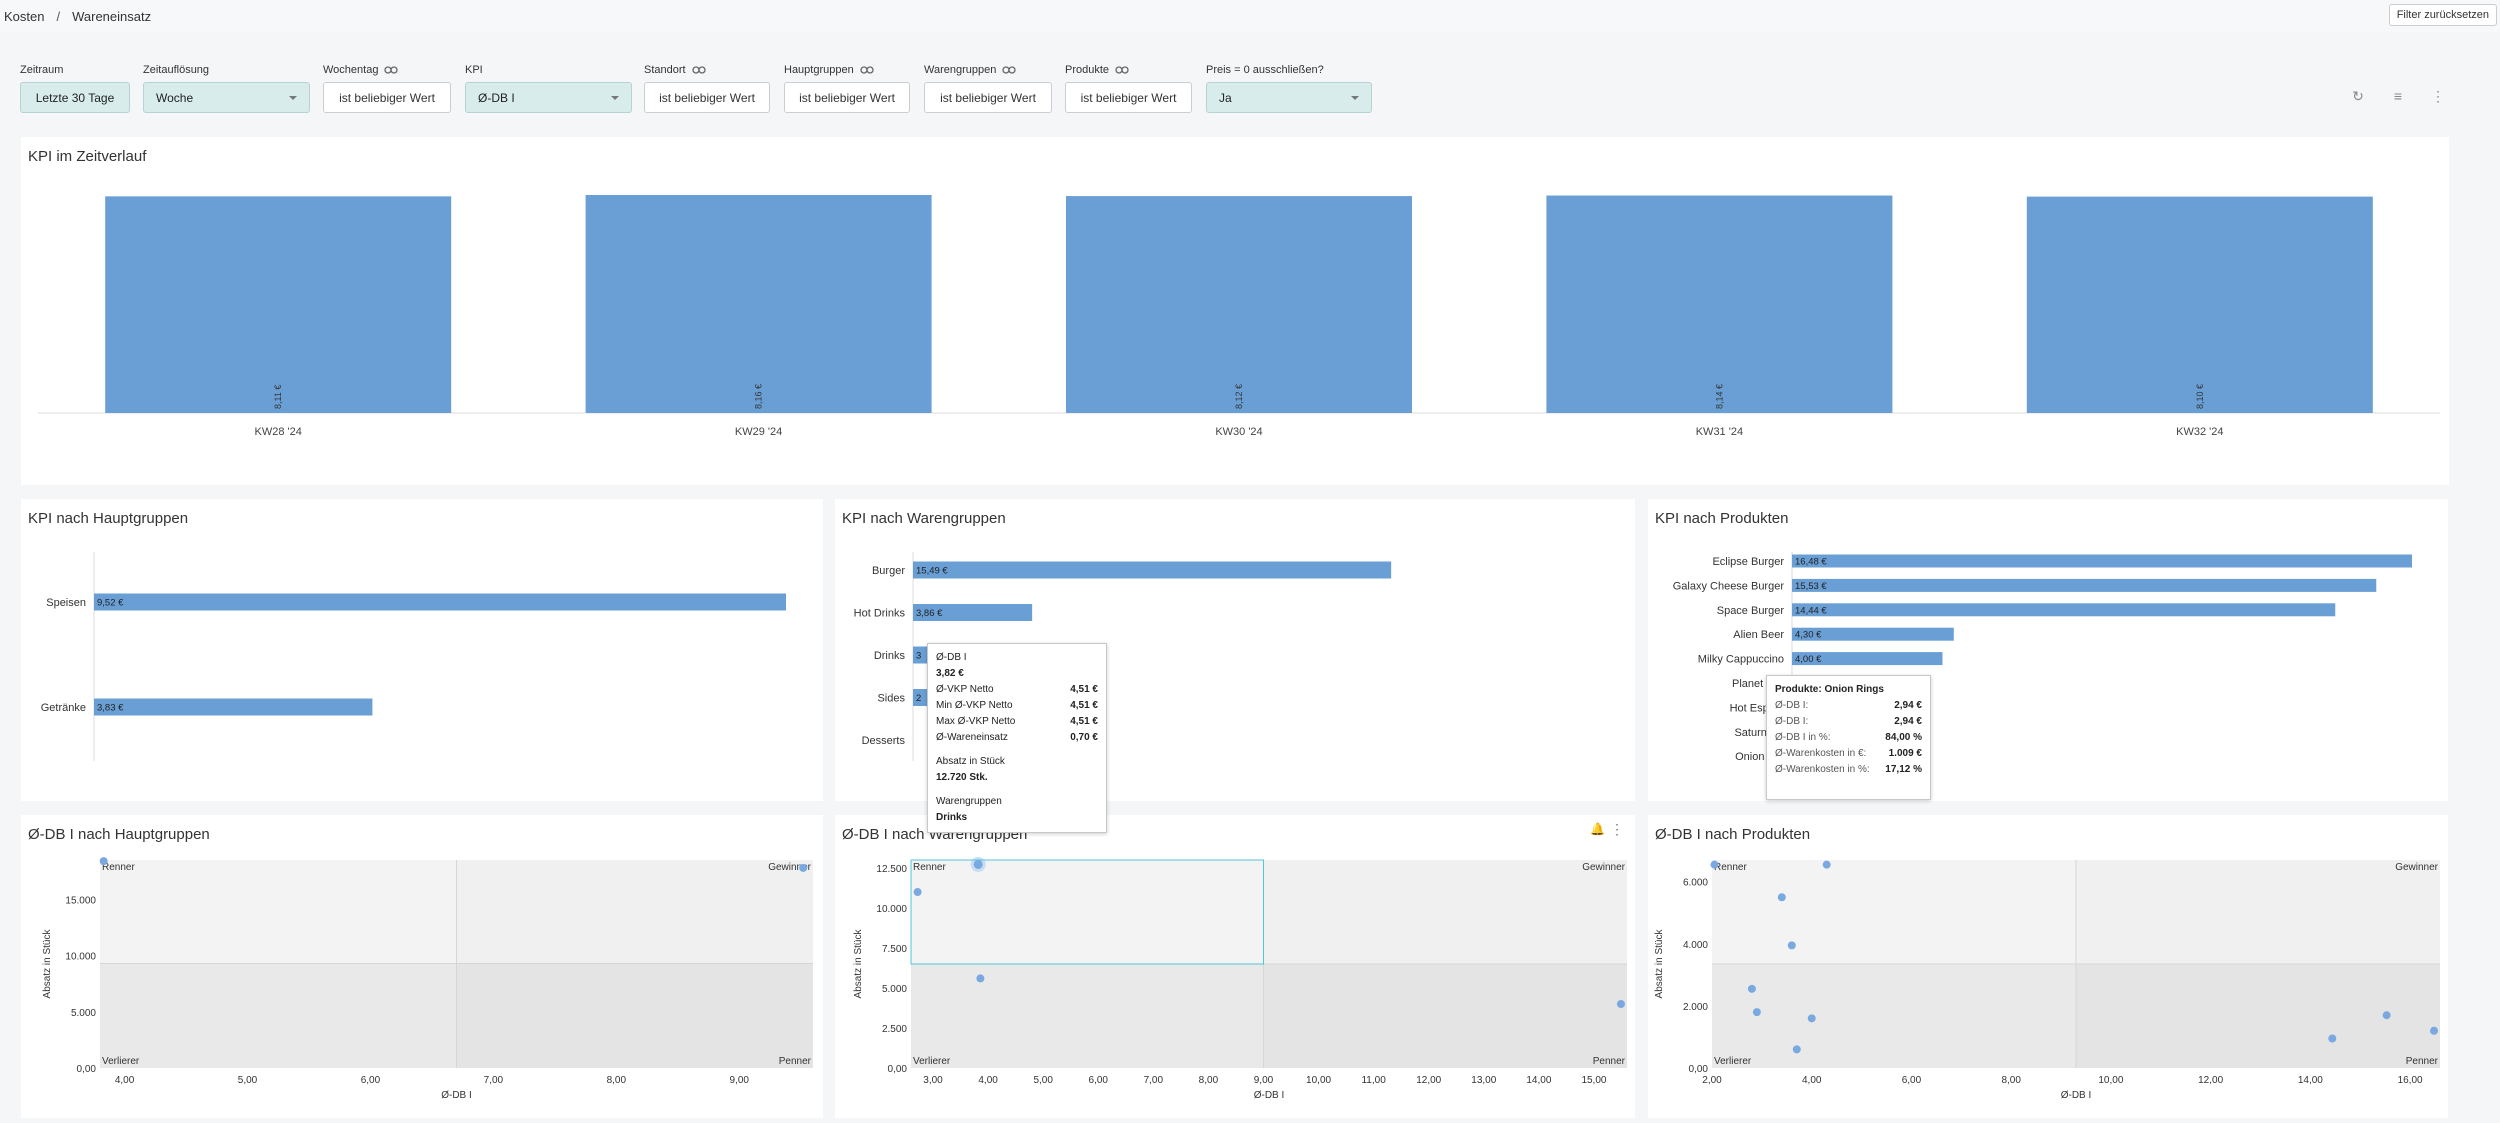  What do you see at coordinates (847, 97) in the screenshot?
I see `hauptgruppen-select: ist beliebiger Wert` at bounding box center [847, 97].